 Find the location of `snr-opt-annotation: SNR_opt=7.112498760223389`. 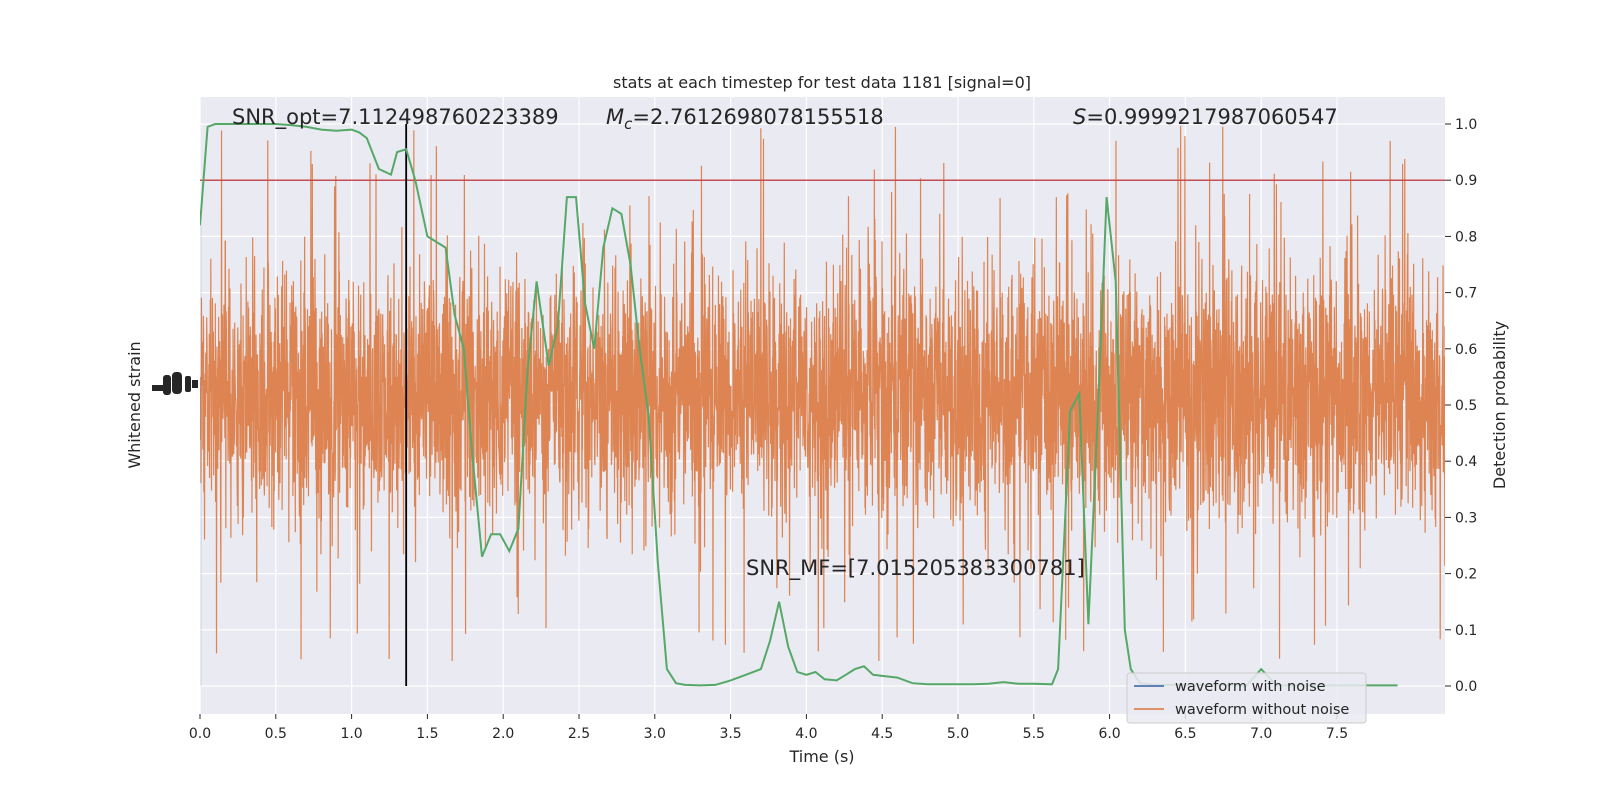

snr-opt-annotation: SNR_opt=7.112498760223389 is located at coordinates (395, 117).